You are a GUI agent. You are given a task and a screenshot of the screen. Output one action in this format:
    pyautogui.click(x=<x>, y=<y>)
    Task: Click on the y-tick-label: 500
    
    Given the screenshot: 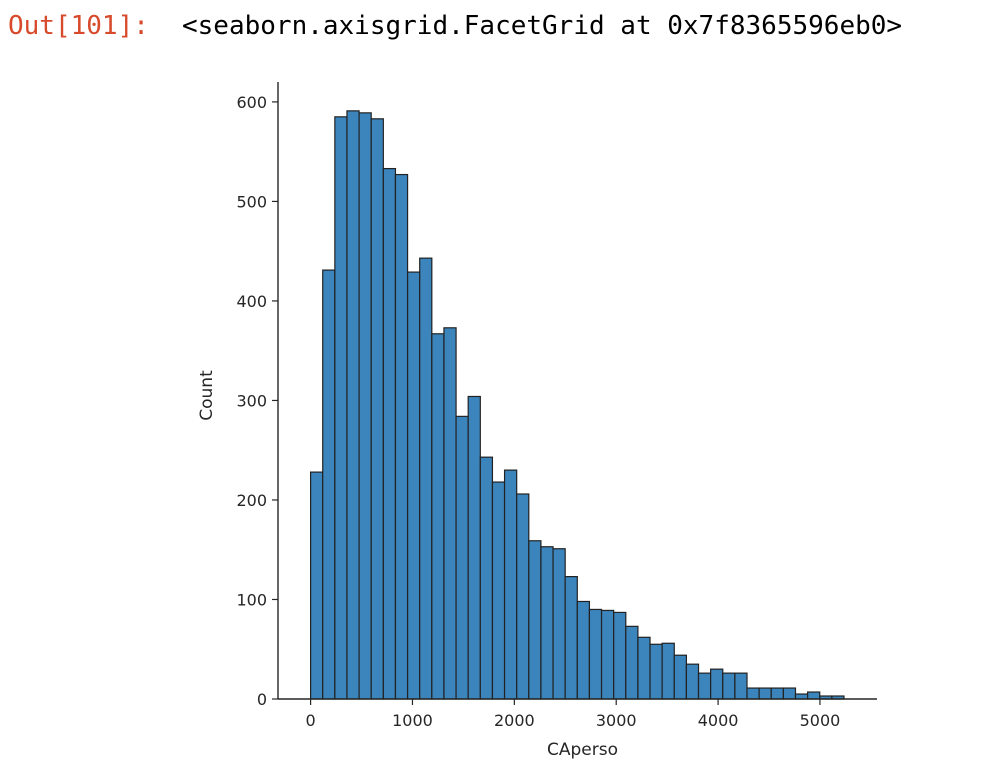 What is the action you would take?
    pyautogui.click(x=251, y=201)
    